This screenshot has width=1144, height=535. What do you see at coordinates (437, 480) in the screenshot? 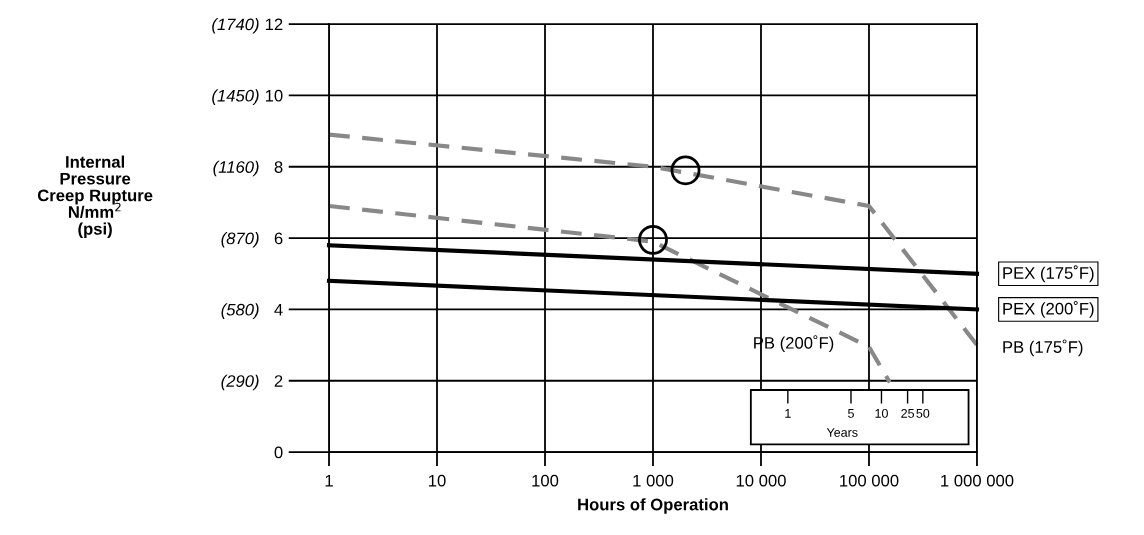
I see `x-tick-label: 10` at bounding box center [437, 480].